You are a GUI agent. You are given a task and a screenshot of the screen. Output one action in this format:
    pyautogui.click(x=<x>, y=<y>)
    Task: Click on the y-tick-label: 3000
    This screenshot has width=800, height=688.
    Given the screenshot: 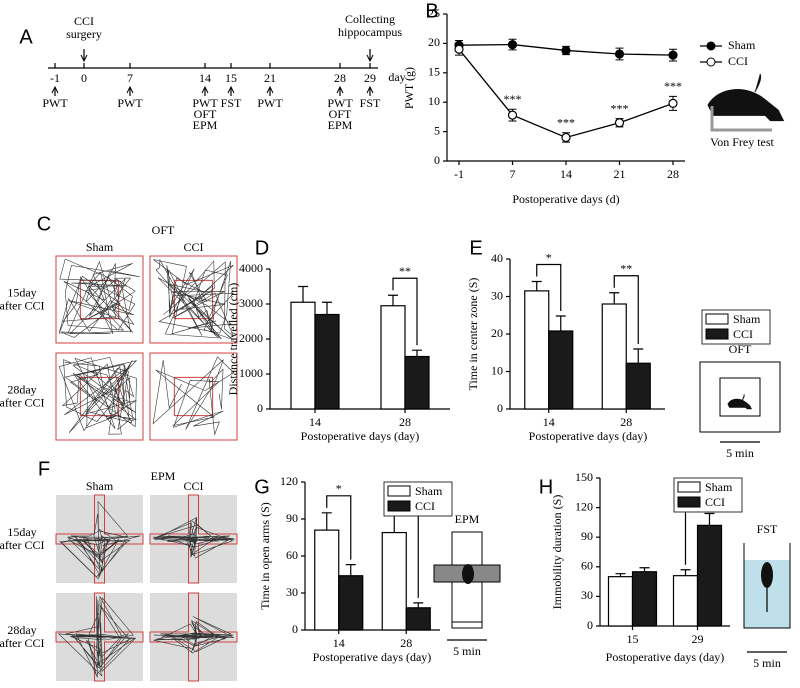 What is the action you would take?
    pyautogui.click(x=251, y=303)
    